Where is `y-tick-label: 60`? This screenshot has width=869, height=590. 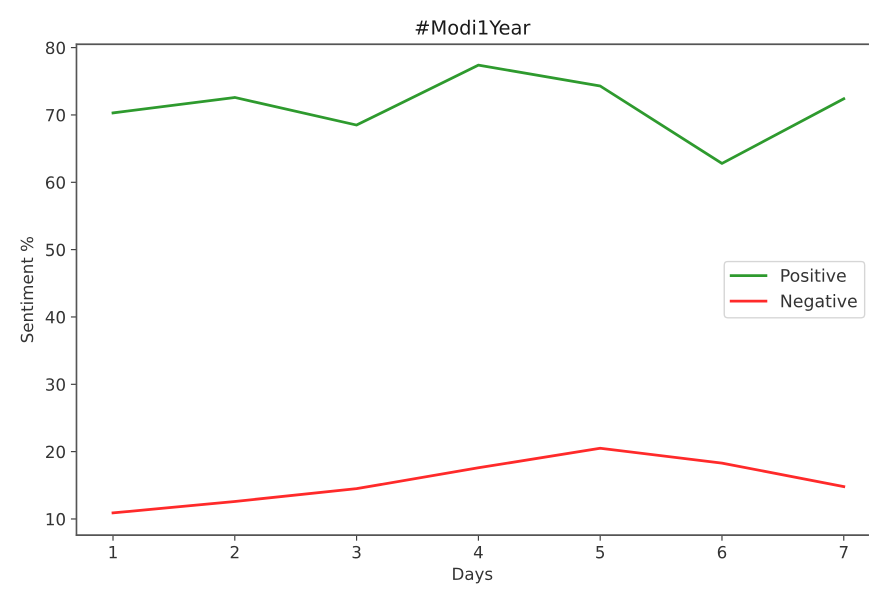
y-tick-label: 60 is located at coordinates (55, 182).